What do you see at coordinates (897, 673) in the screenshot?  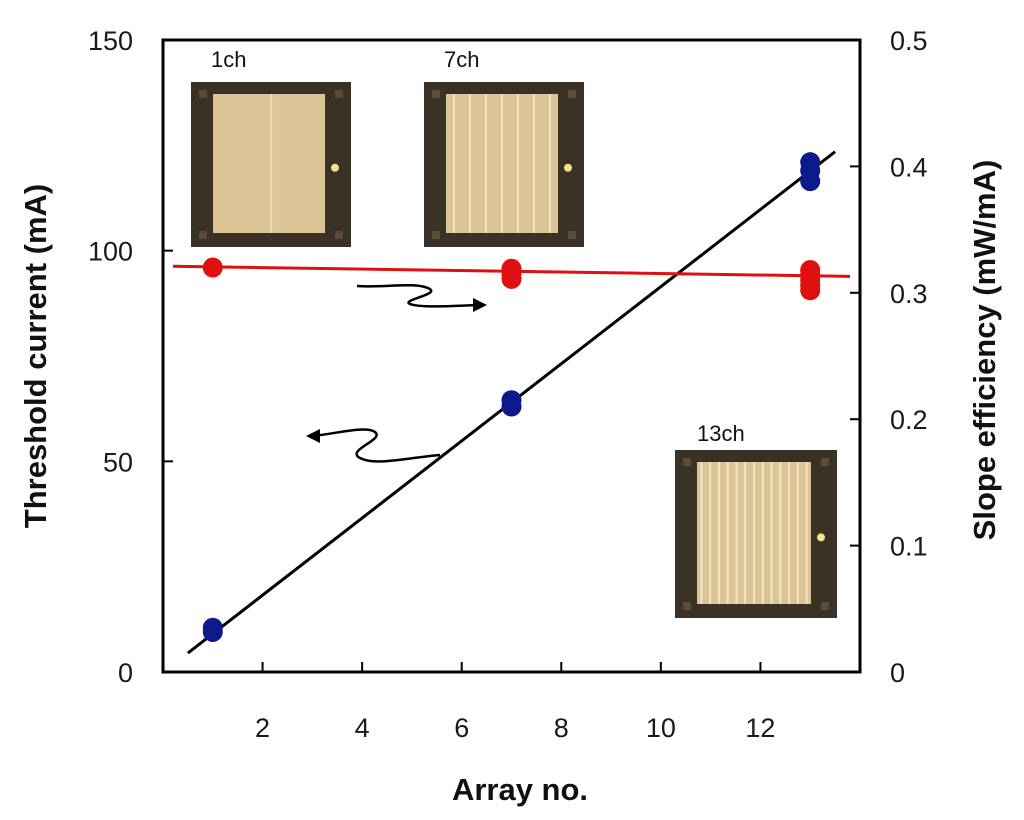 I see `right-y-tick-label: 0` at bounding box center [897, 673].